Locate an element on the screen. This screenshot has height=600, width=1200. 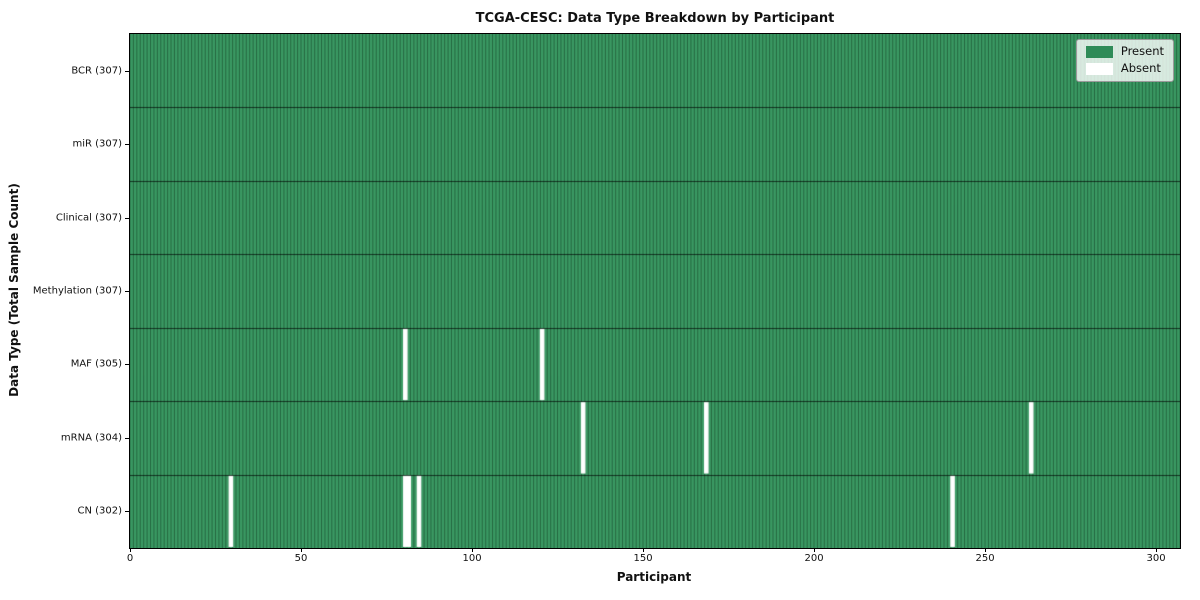
y-axis-label: Data Type (Total Sample Count) is located at coordinates (14, 290).